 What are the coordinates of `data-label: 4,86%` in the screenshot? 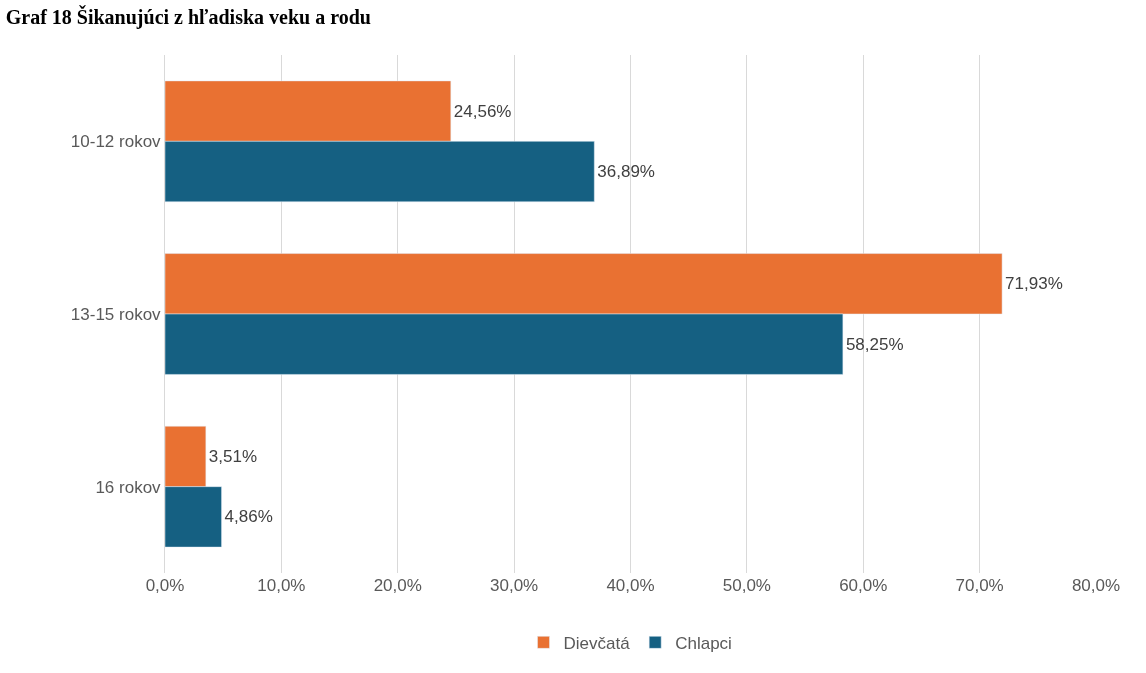 It's located at (248, 517).